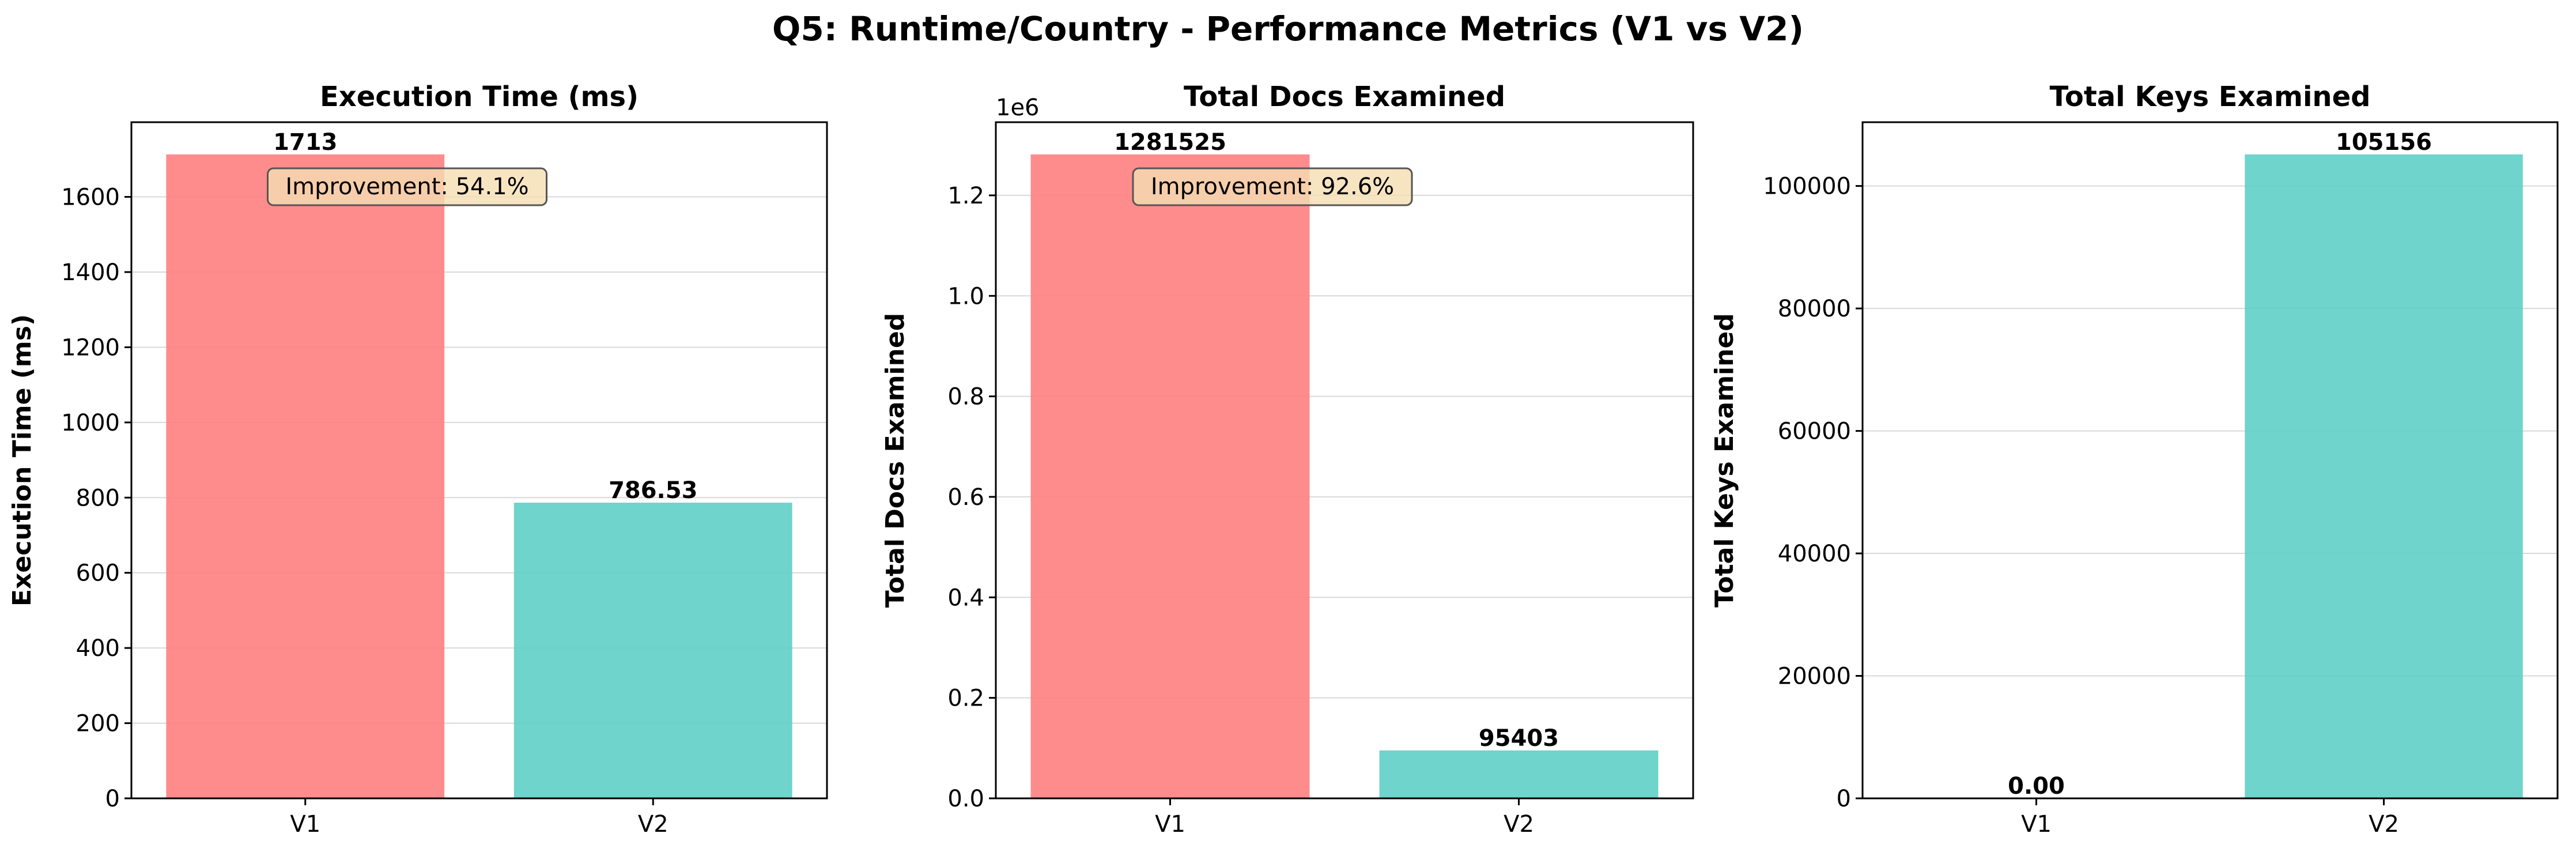  I want to click on y-axis-label: Total Docs Examined, so click(896, 460).